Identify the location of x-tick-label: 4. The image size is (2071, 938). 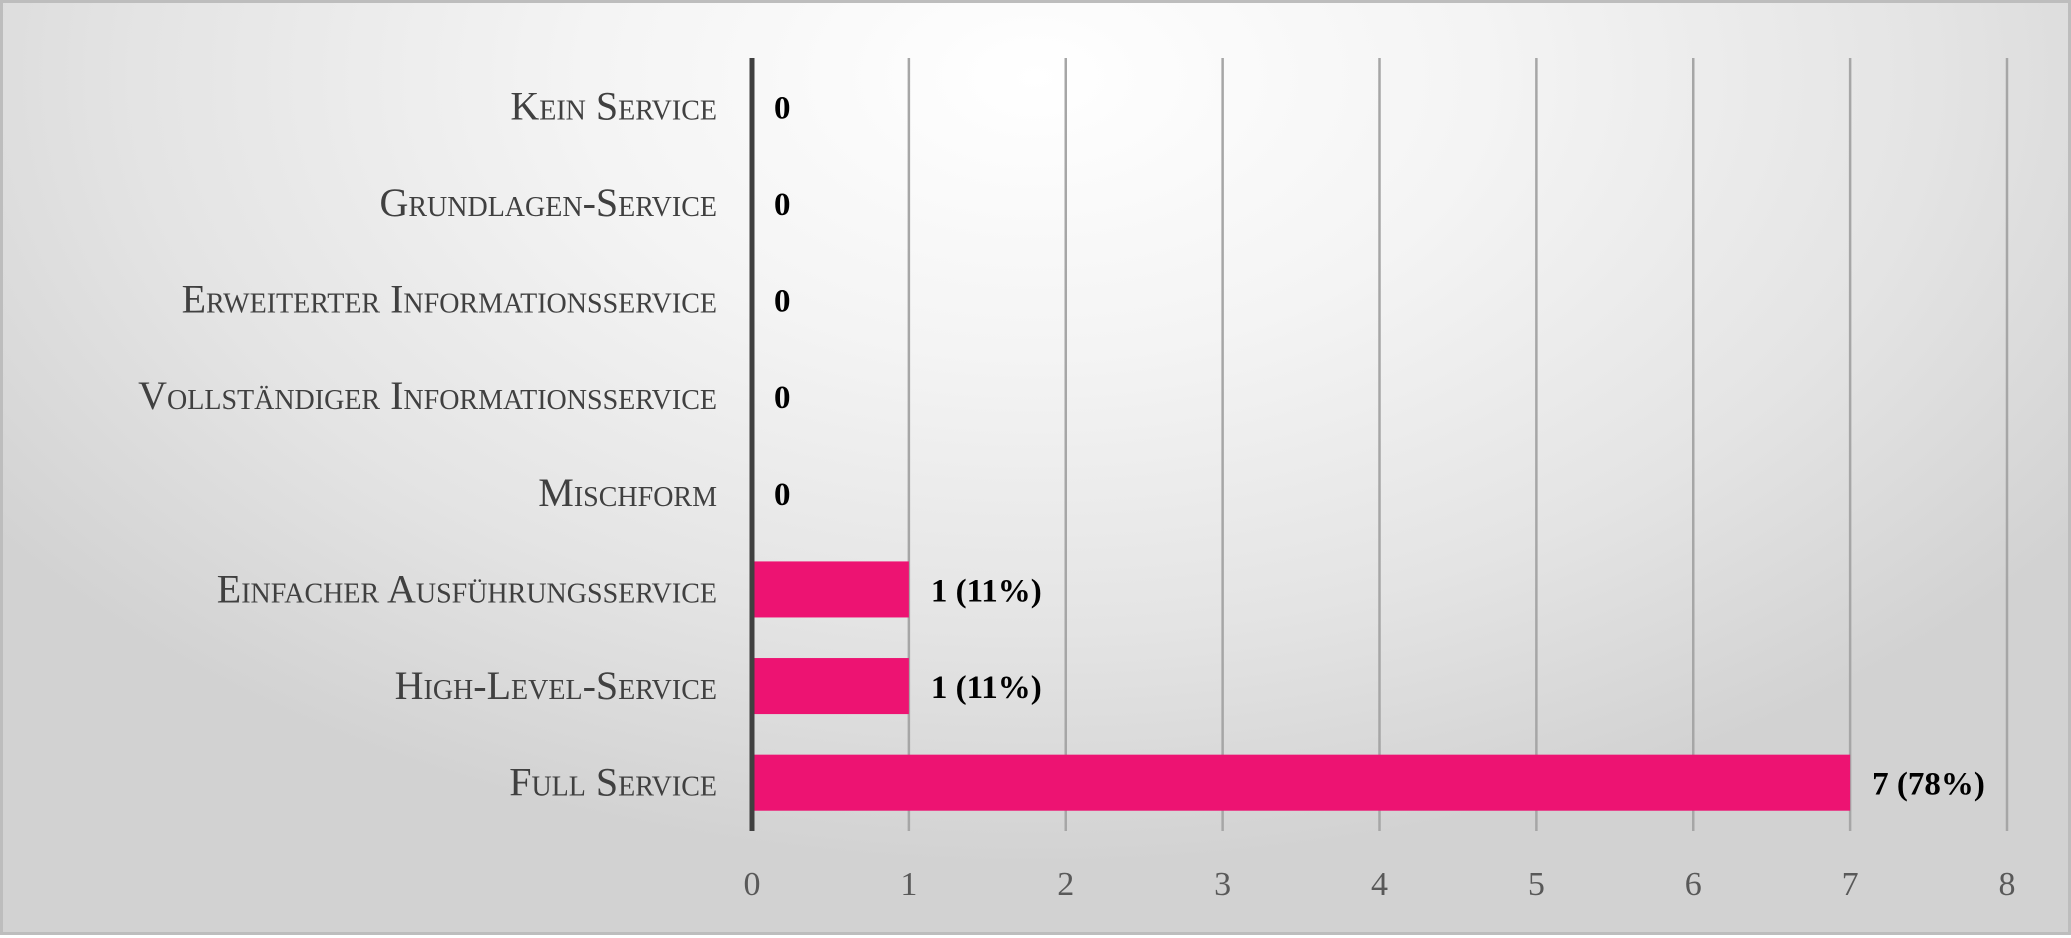
(1379, 884).